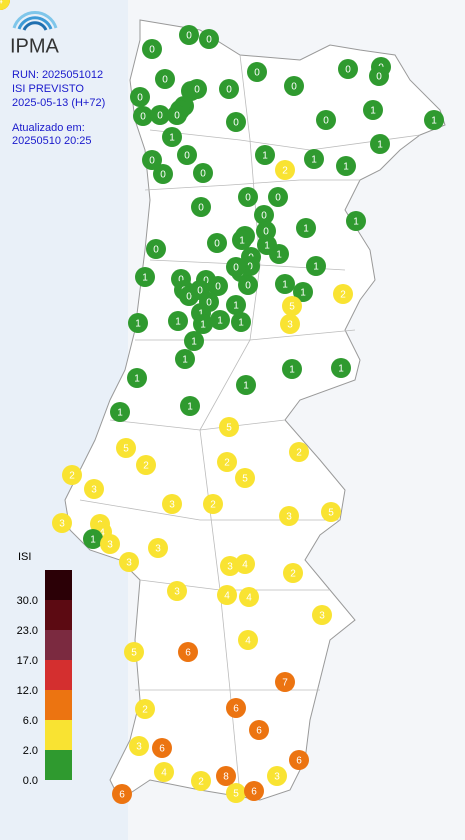  What do you see at coordinates (24, 557) in the screenshot?
I see `legend-title: ISI` at bounding box center [24, 557].